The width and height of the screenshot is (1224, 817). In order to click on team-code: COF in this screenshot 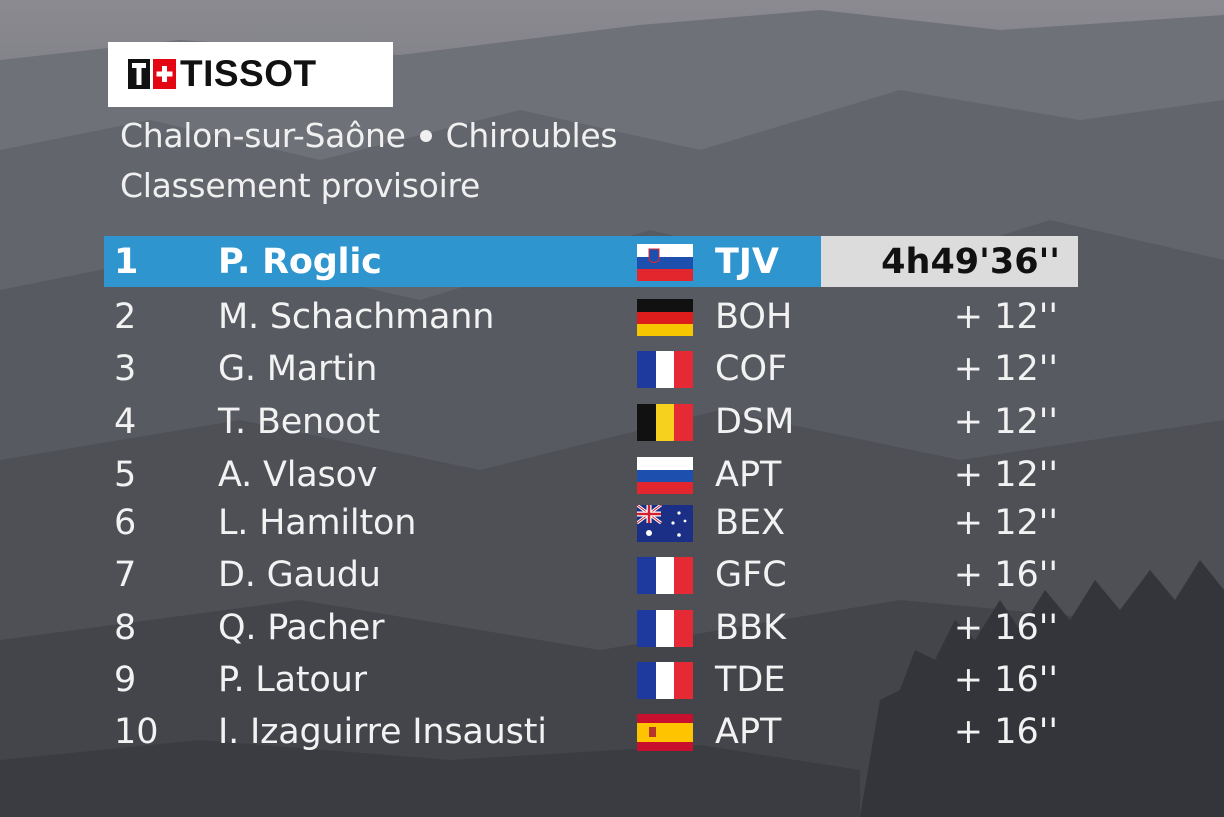, I will do `click(751, 369)`.